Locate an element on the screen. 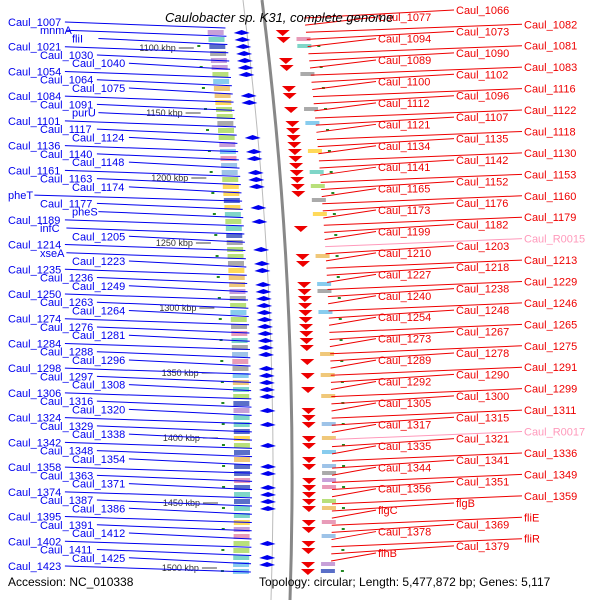  right-gene-label: Caul_1229 is located at coordinates (550, 283).